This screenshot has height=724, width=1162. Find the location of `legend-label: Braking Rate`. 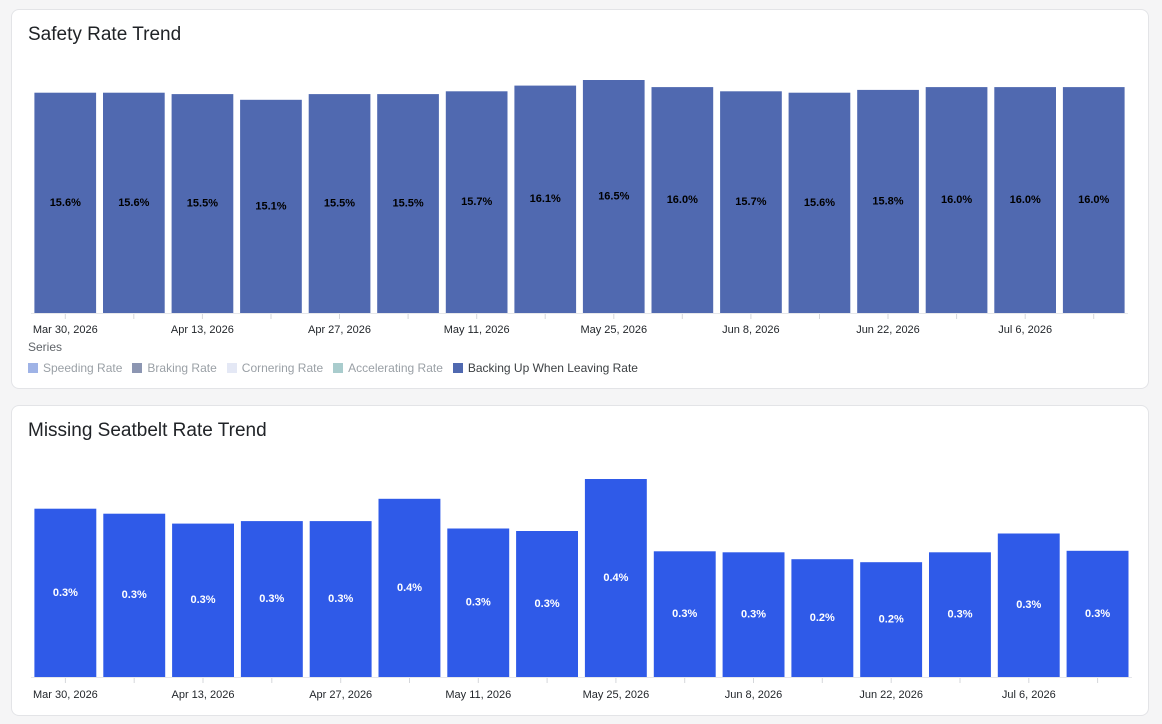

legend-label: Braking Rate is located at coordinates (182, 368).